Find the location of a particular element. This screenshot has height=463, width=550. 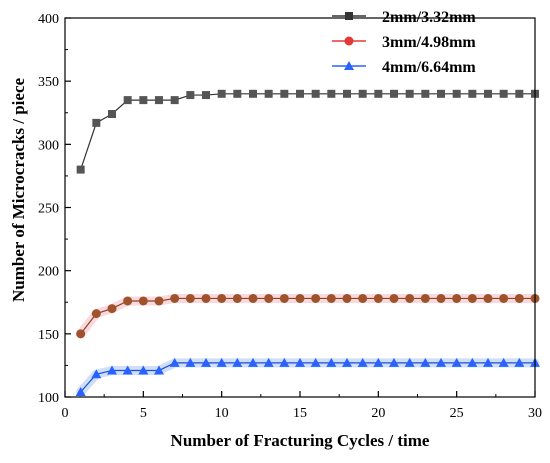

legend: 2mm/3.32mm 3mm/4.98mm 4mm/6.64mm is located at coordinates (404, 42).